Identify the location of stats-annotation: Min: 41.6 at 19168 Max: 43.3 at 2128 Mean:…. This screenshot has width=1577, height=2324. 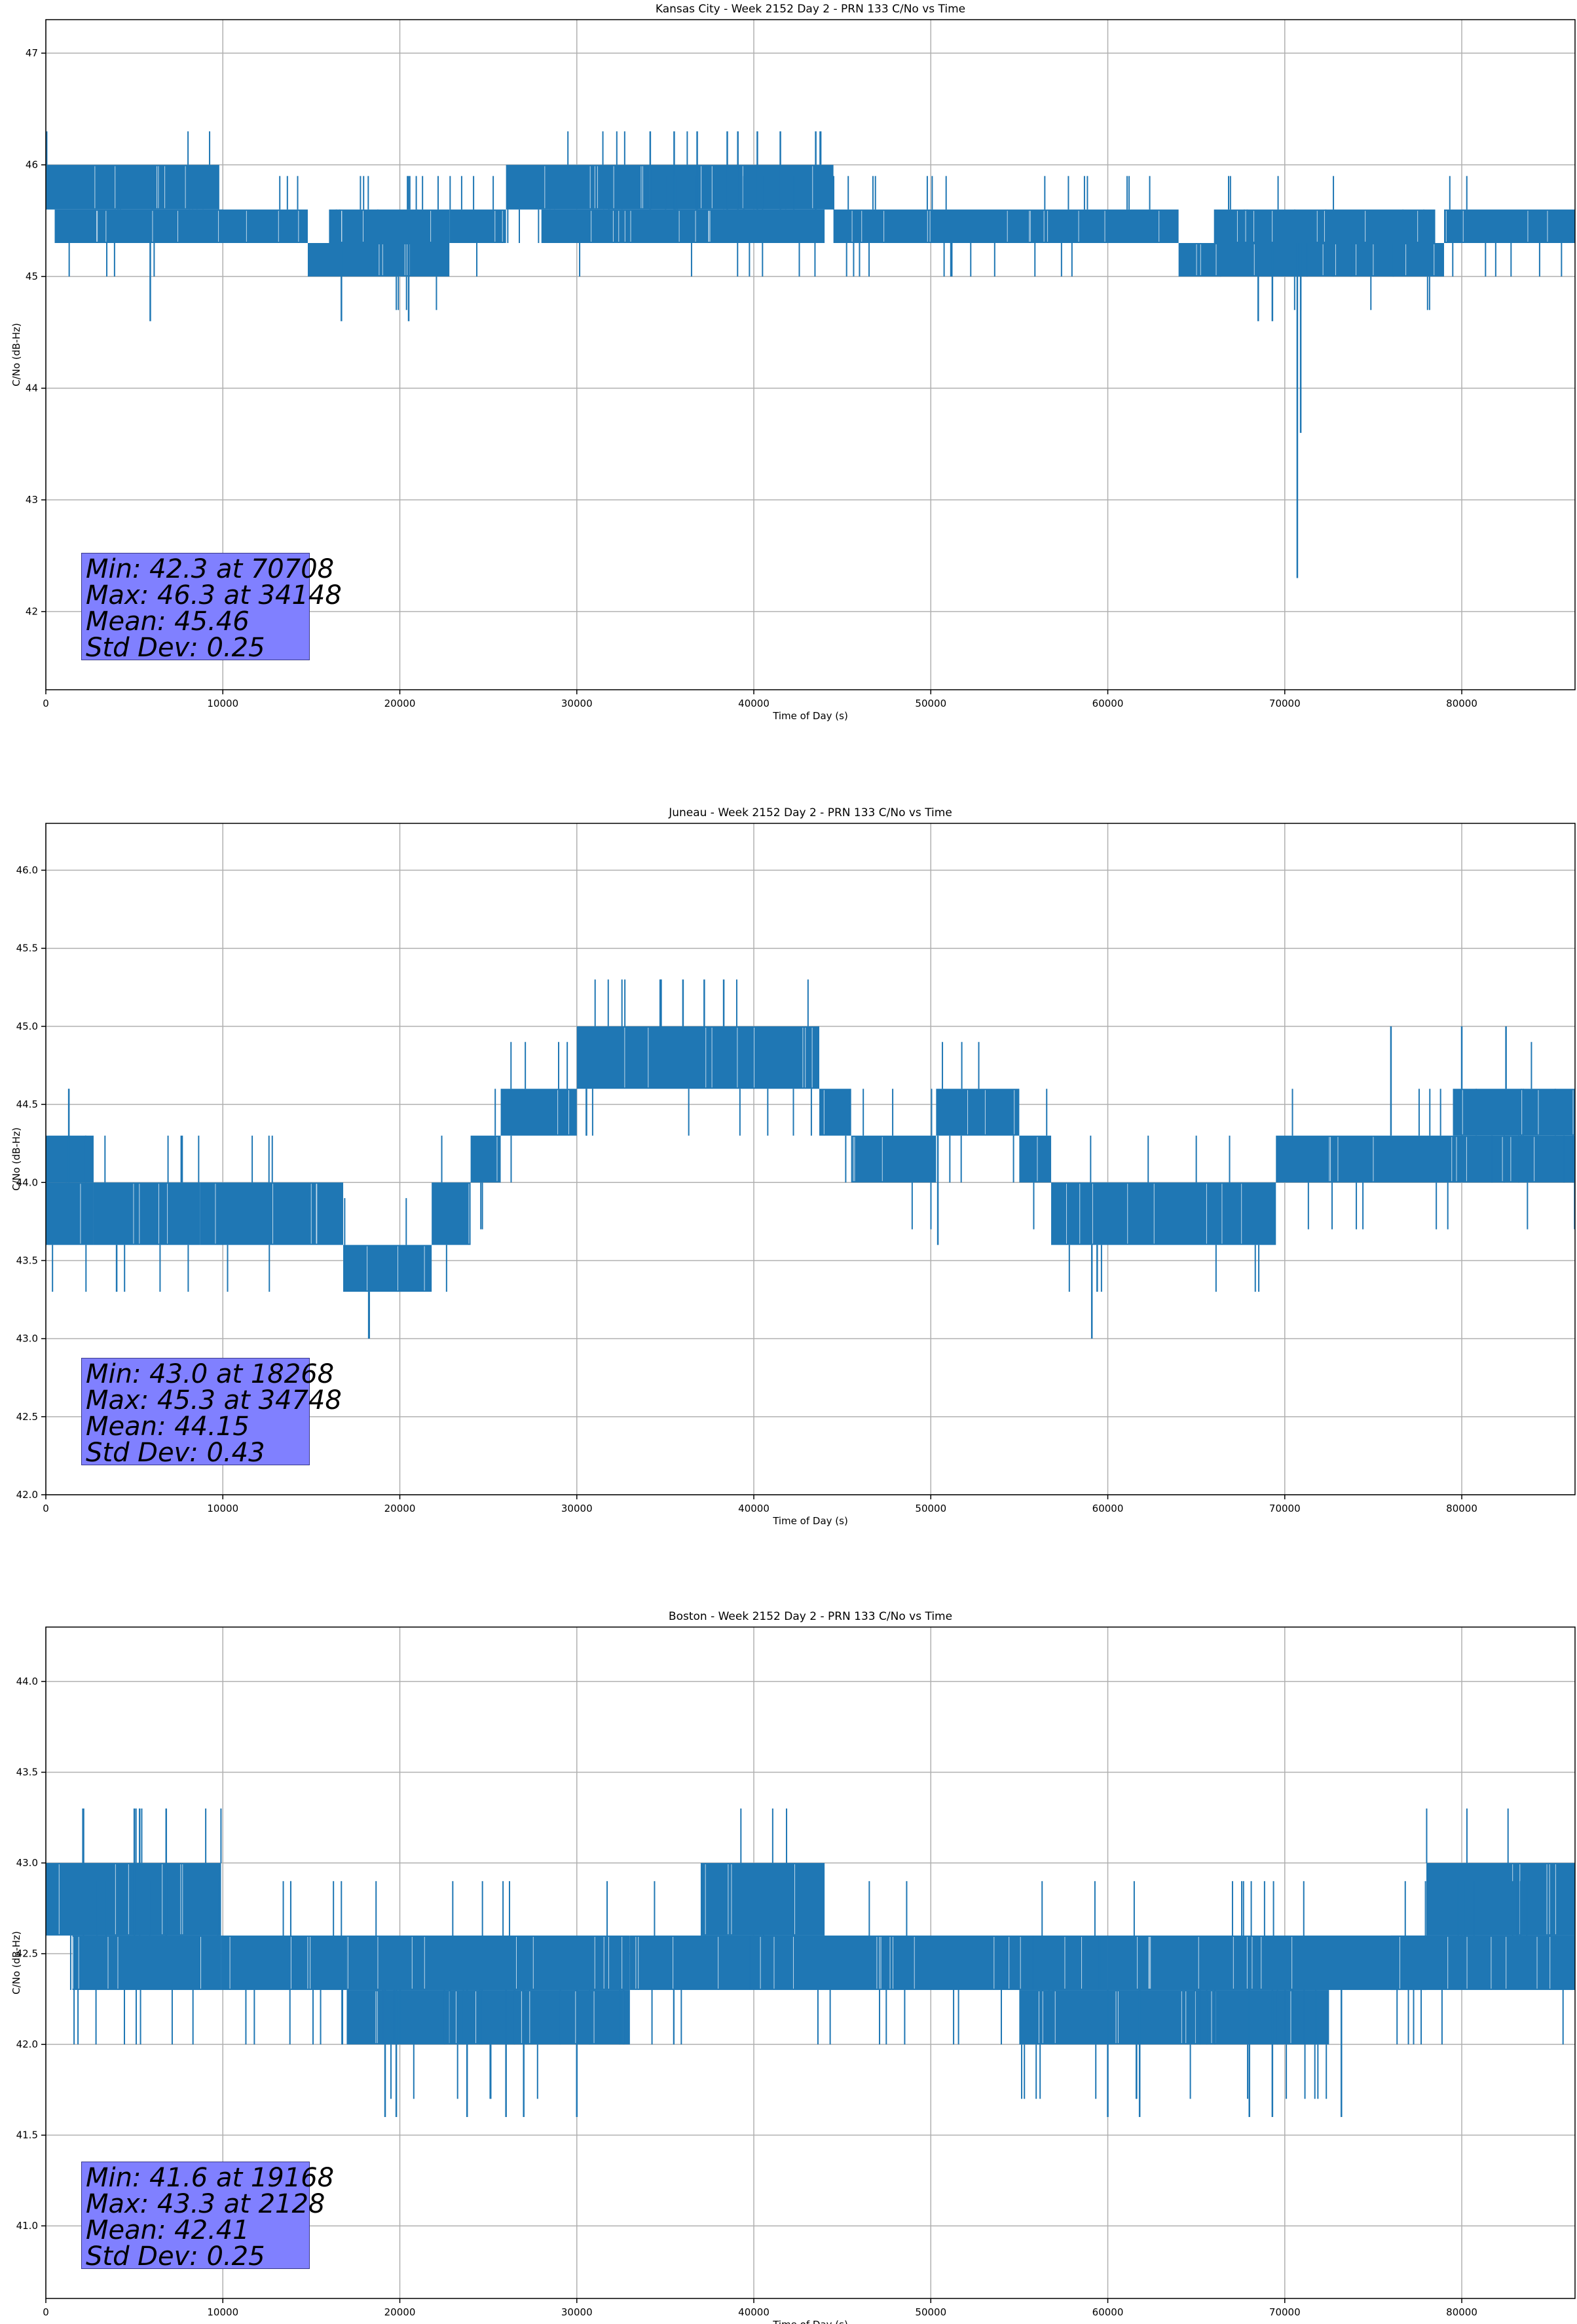
(207, 2216).